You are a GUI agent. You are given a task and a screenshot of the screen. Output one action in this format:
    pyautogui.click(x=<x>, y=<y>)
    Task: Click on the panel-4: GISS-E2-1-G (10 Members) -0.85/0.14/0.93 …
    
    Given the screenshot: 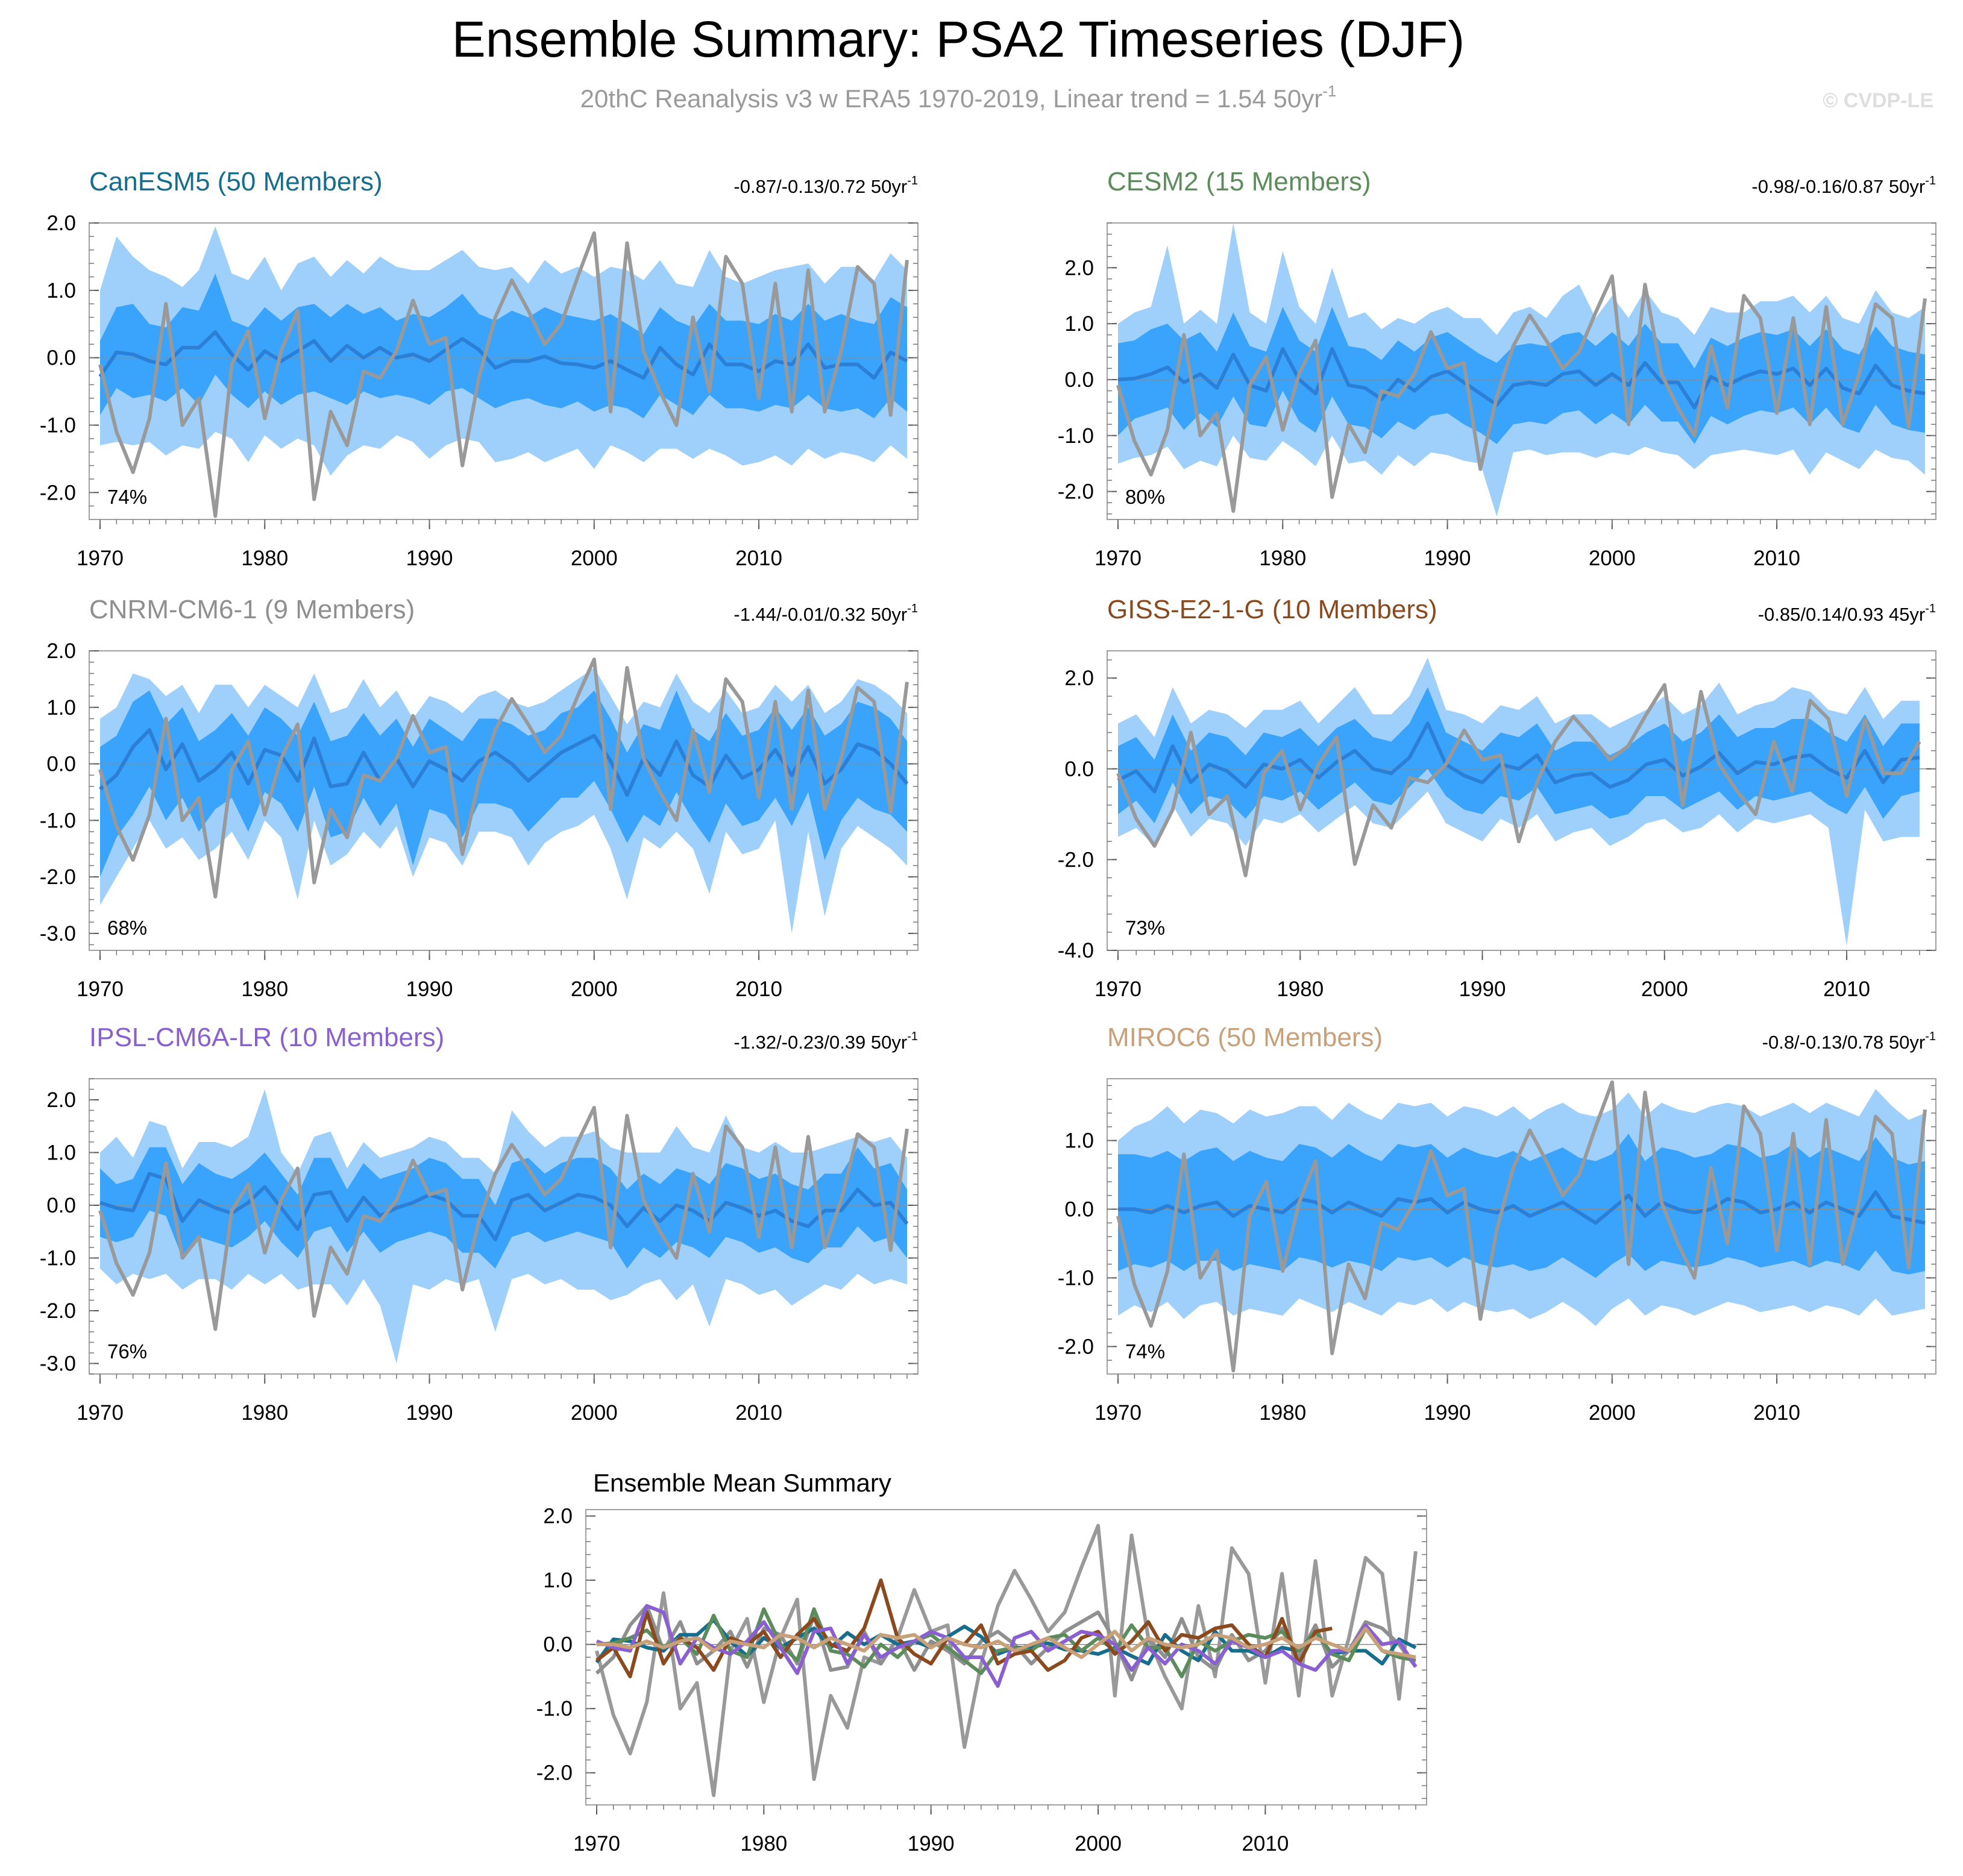 What is the action you would take?
    pyautogui.click(x=1497, y=798)
    